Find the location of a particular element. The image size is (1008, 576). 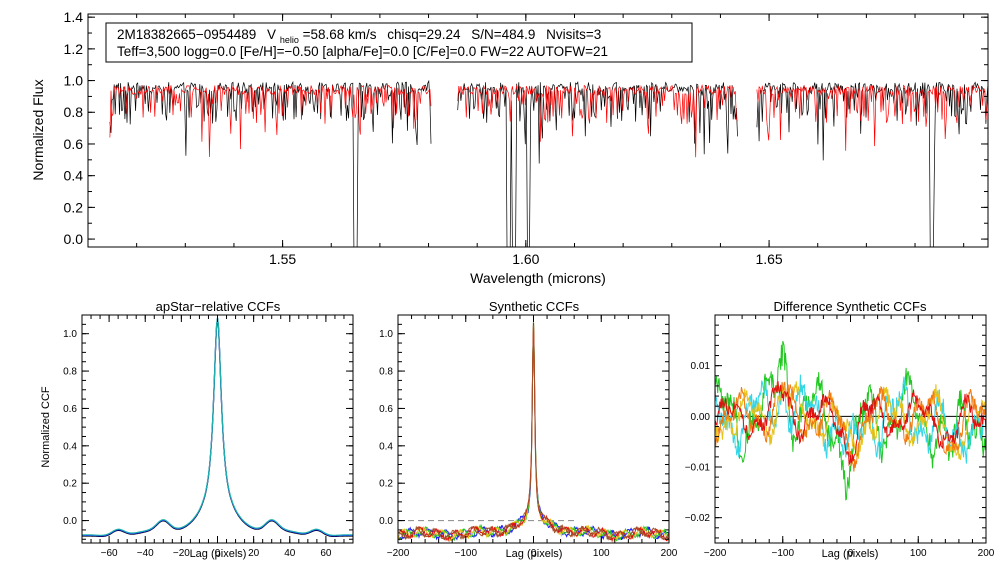

y-tick-label: 1.2 is located at coordinates (74, 49).